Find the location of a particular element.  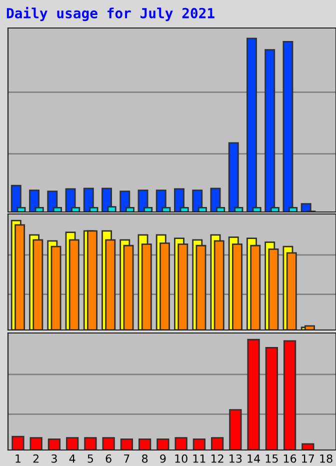

x-tick-label: 5 is located at coordinates (91, 458).